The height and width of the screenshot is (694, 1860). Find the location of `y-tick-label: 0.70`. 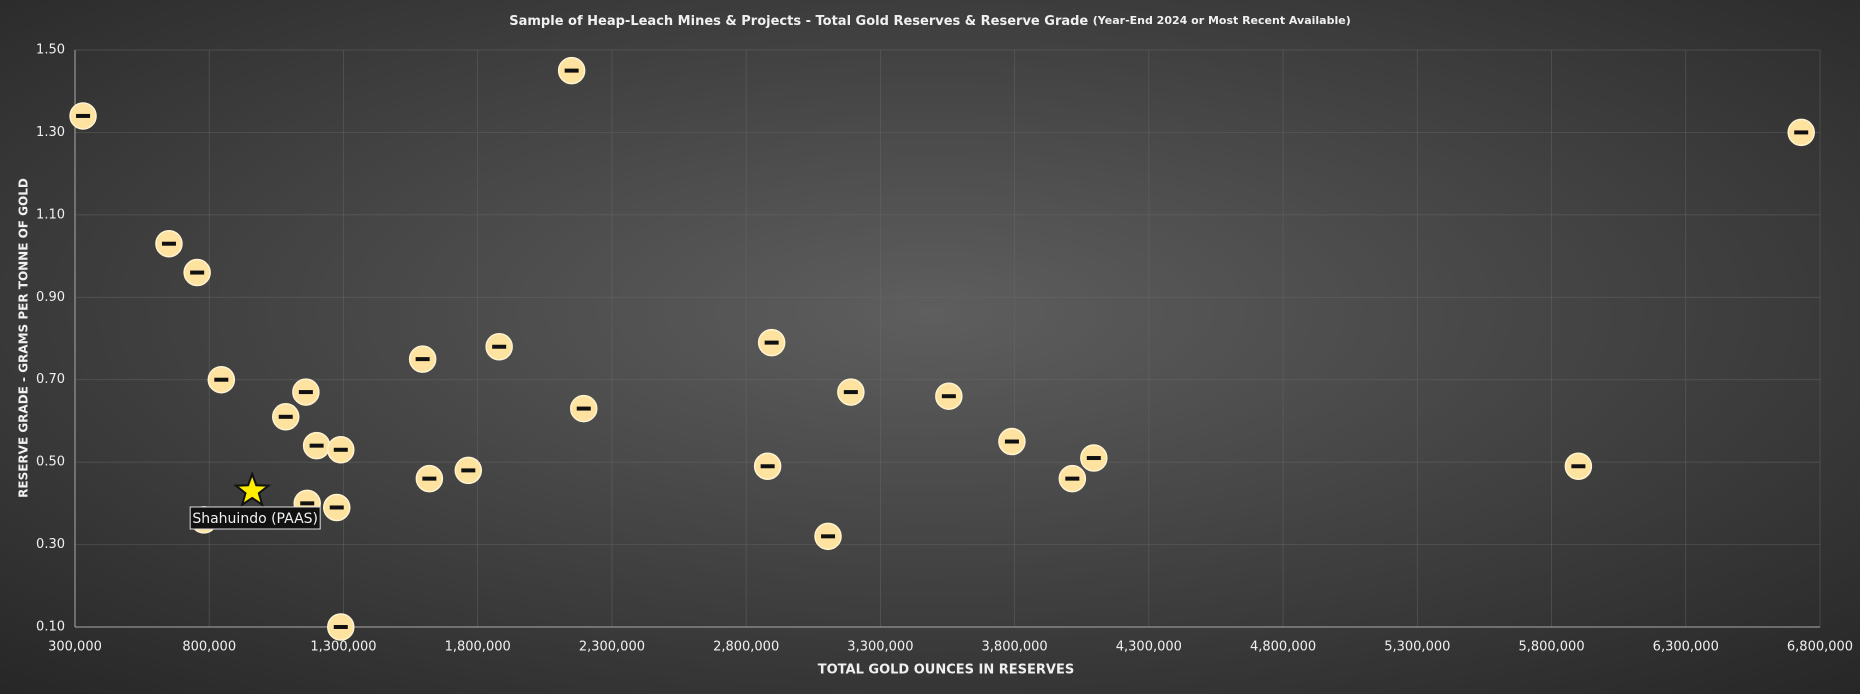

y-tick-label: 0.70 is located at coordinates (50, 379).